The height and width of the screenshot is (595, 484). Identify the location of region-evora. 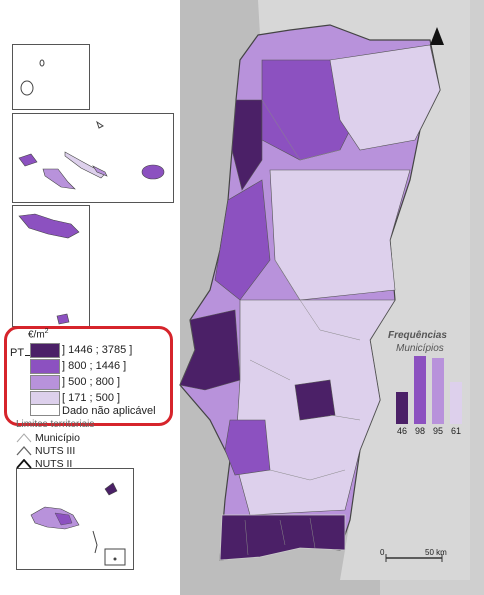
(315, 400).